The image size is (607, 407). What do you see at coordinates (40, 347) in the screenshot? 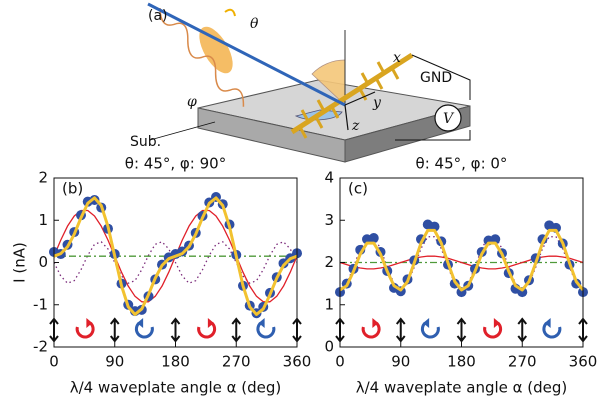
I see `y-tick-label: -2` at bounding box center [40, 347].